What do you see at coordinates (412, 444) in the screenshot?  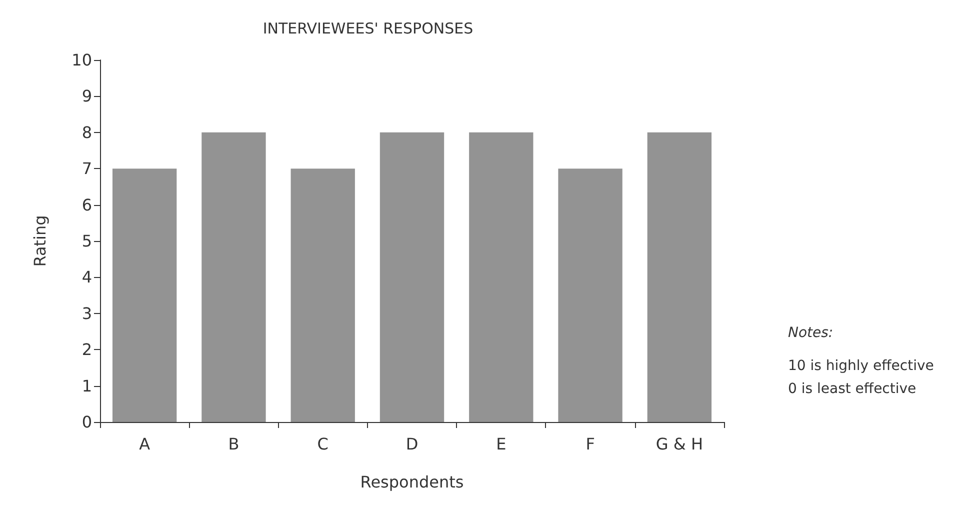 I see `x-tick-label: D` at bounding box center [412, 444].